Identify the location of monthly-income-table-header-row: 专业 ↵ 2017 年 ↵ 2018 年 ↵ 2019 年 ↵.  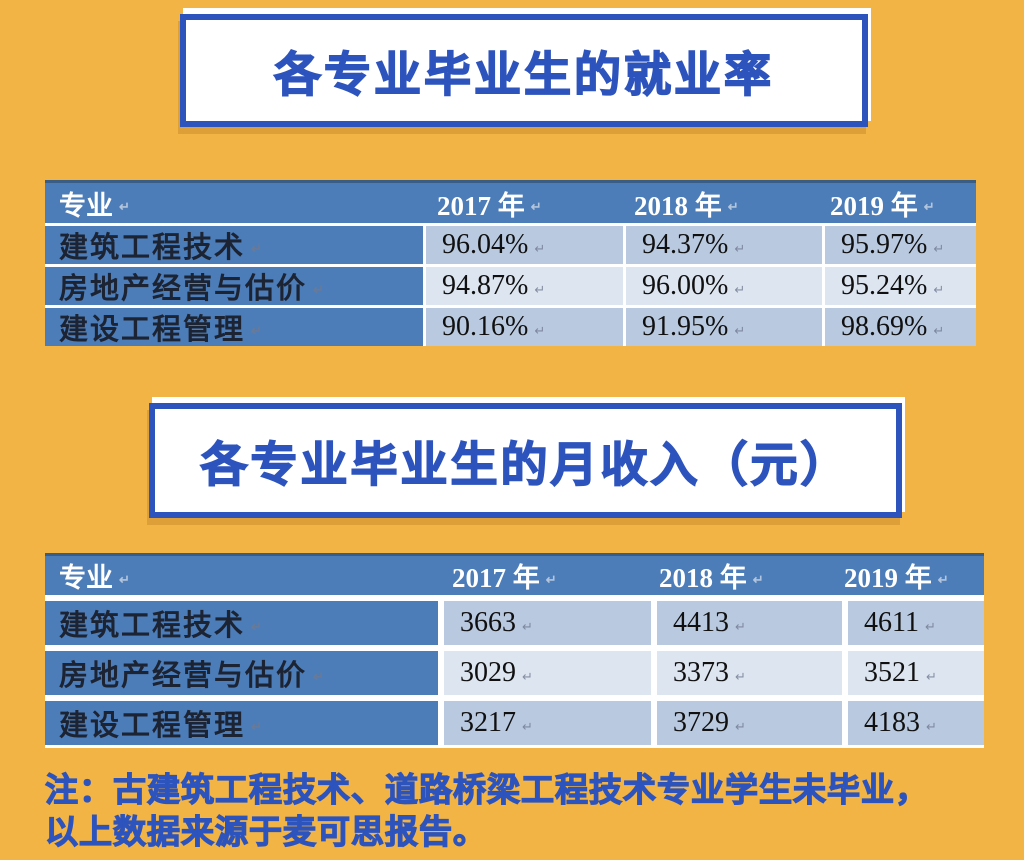
(514, 574).